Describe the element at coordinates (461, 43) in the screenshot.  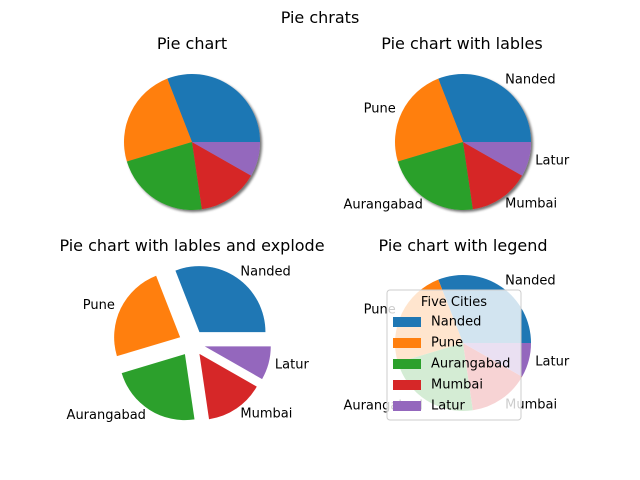
I see `pie-title: Pie chart with lables` at that location.